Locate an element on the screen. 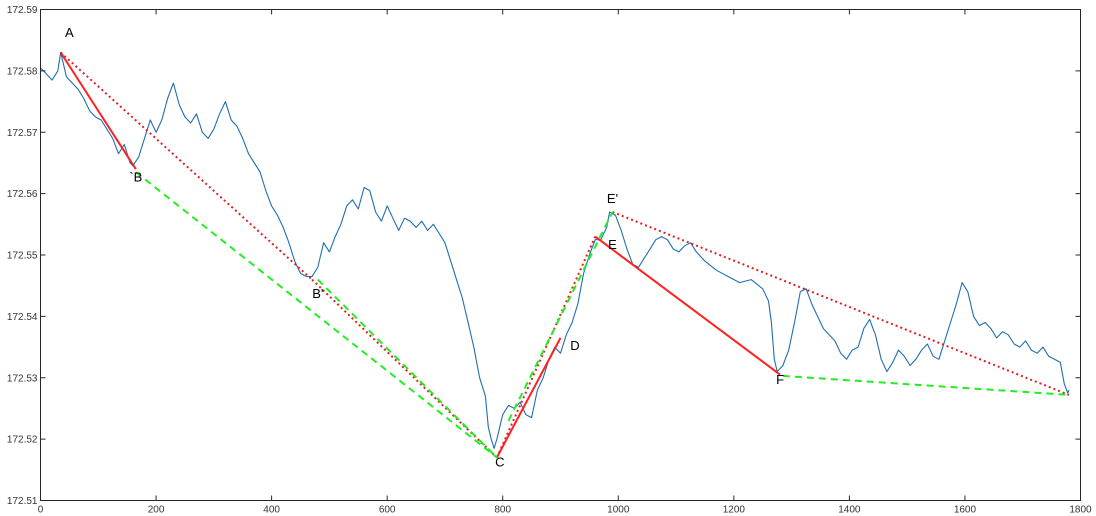  x-tick-label-7: 1400 is located at coordinates (849, 510).